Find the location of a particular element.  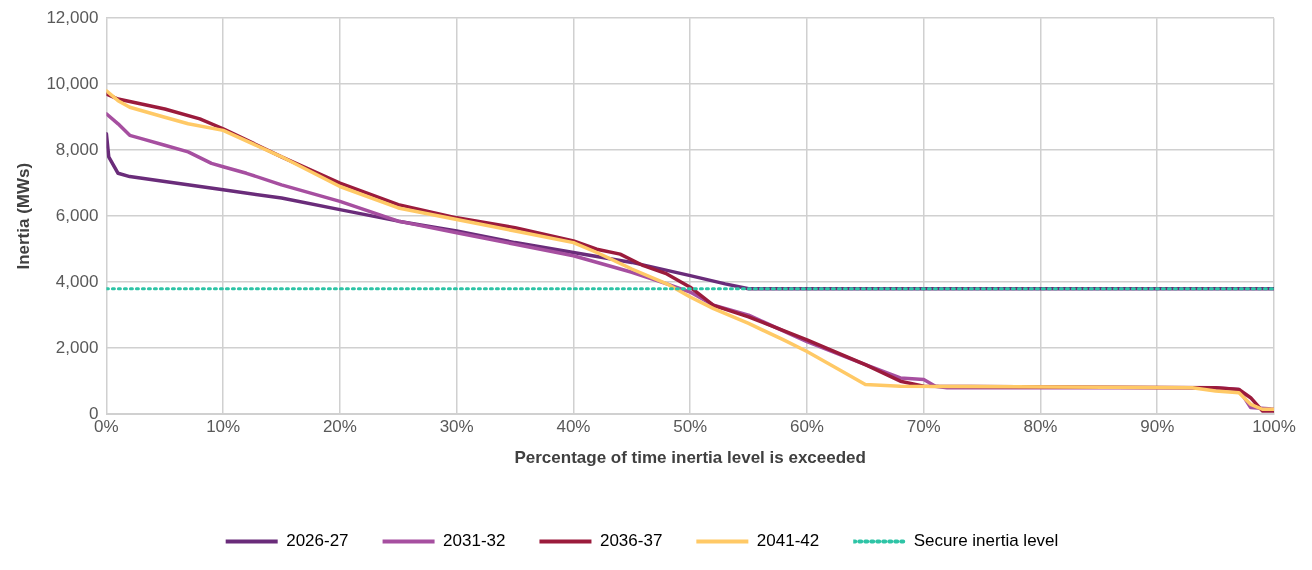

x-tick-label: 90% is located at coordinates (1157, 427).